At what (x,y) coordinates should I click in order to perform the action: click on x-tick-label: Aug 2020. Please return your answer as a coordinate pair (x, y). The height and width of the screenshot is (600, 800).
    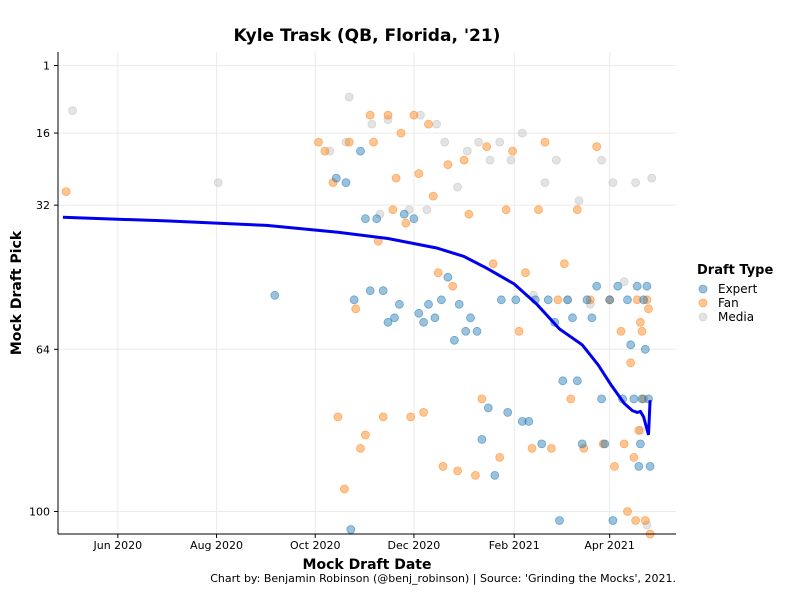
    Looking at the image, I should click on (216, 545).